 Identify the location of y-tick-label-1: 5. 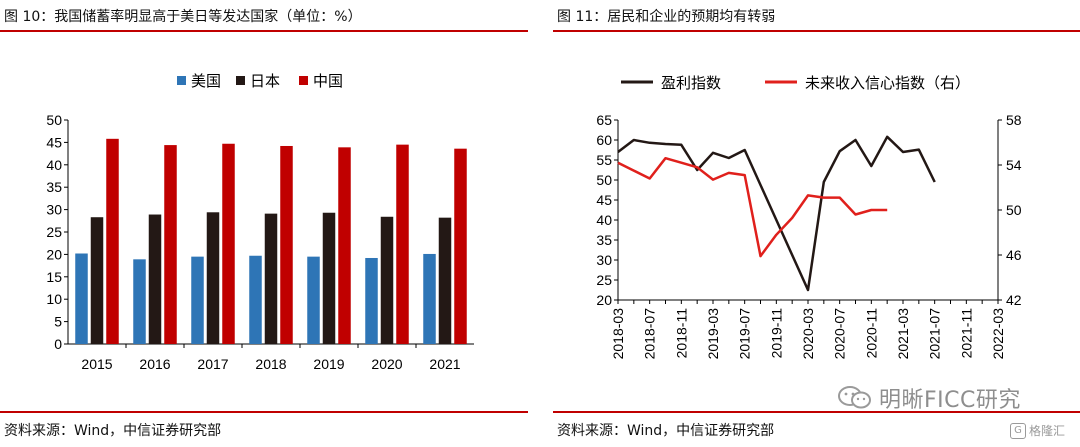
(58, 322).